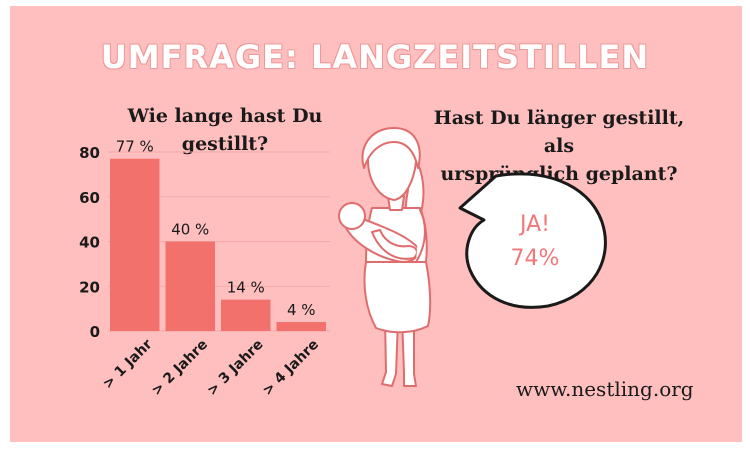 Image resolution: width=750 pixels, height=450 pixels. Describe the element at coordinates (535, 224) in the screenshot. I see `bubble-answer: JA!` at that location.